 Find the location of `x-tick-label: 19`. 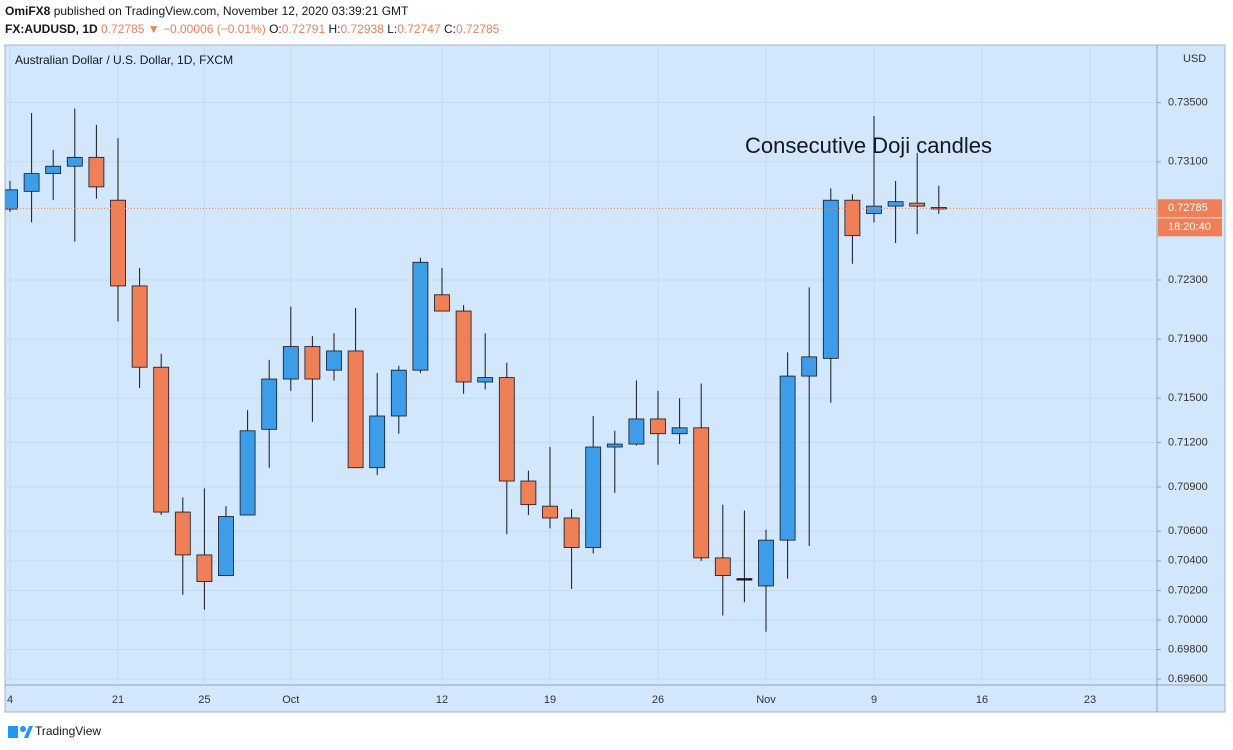

x-tick-label: 19 is located at coordinates (550, 700).